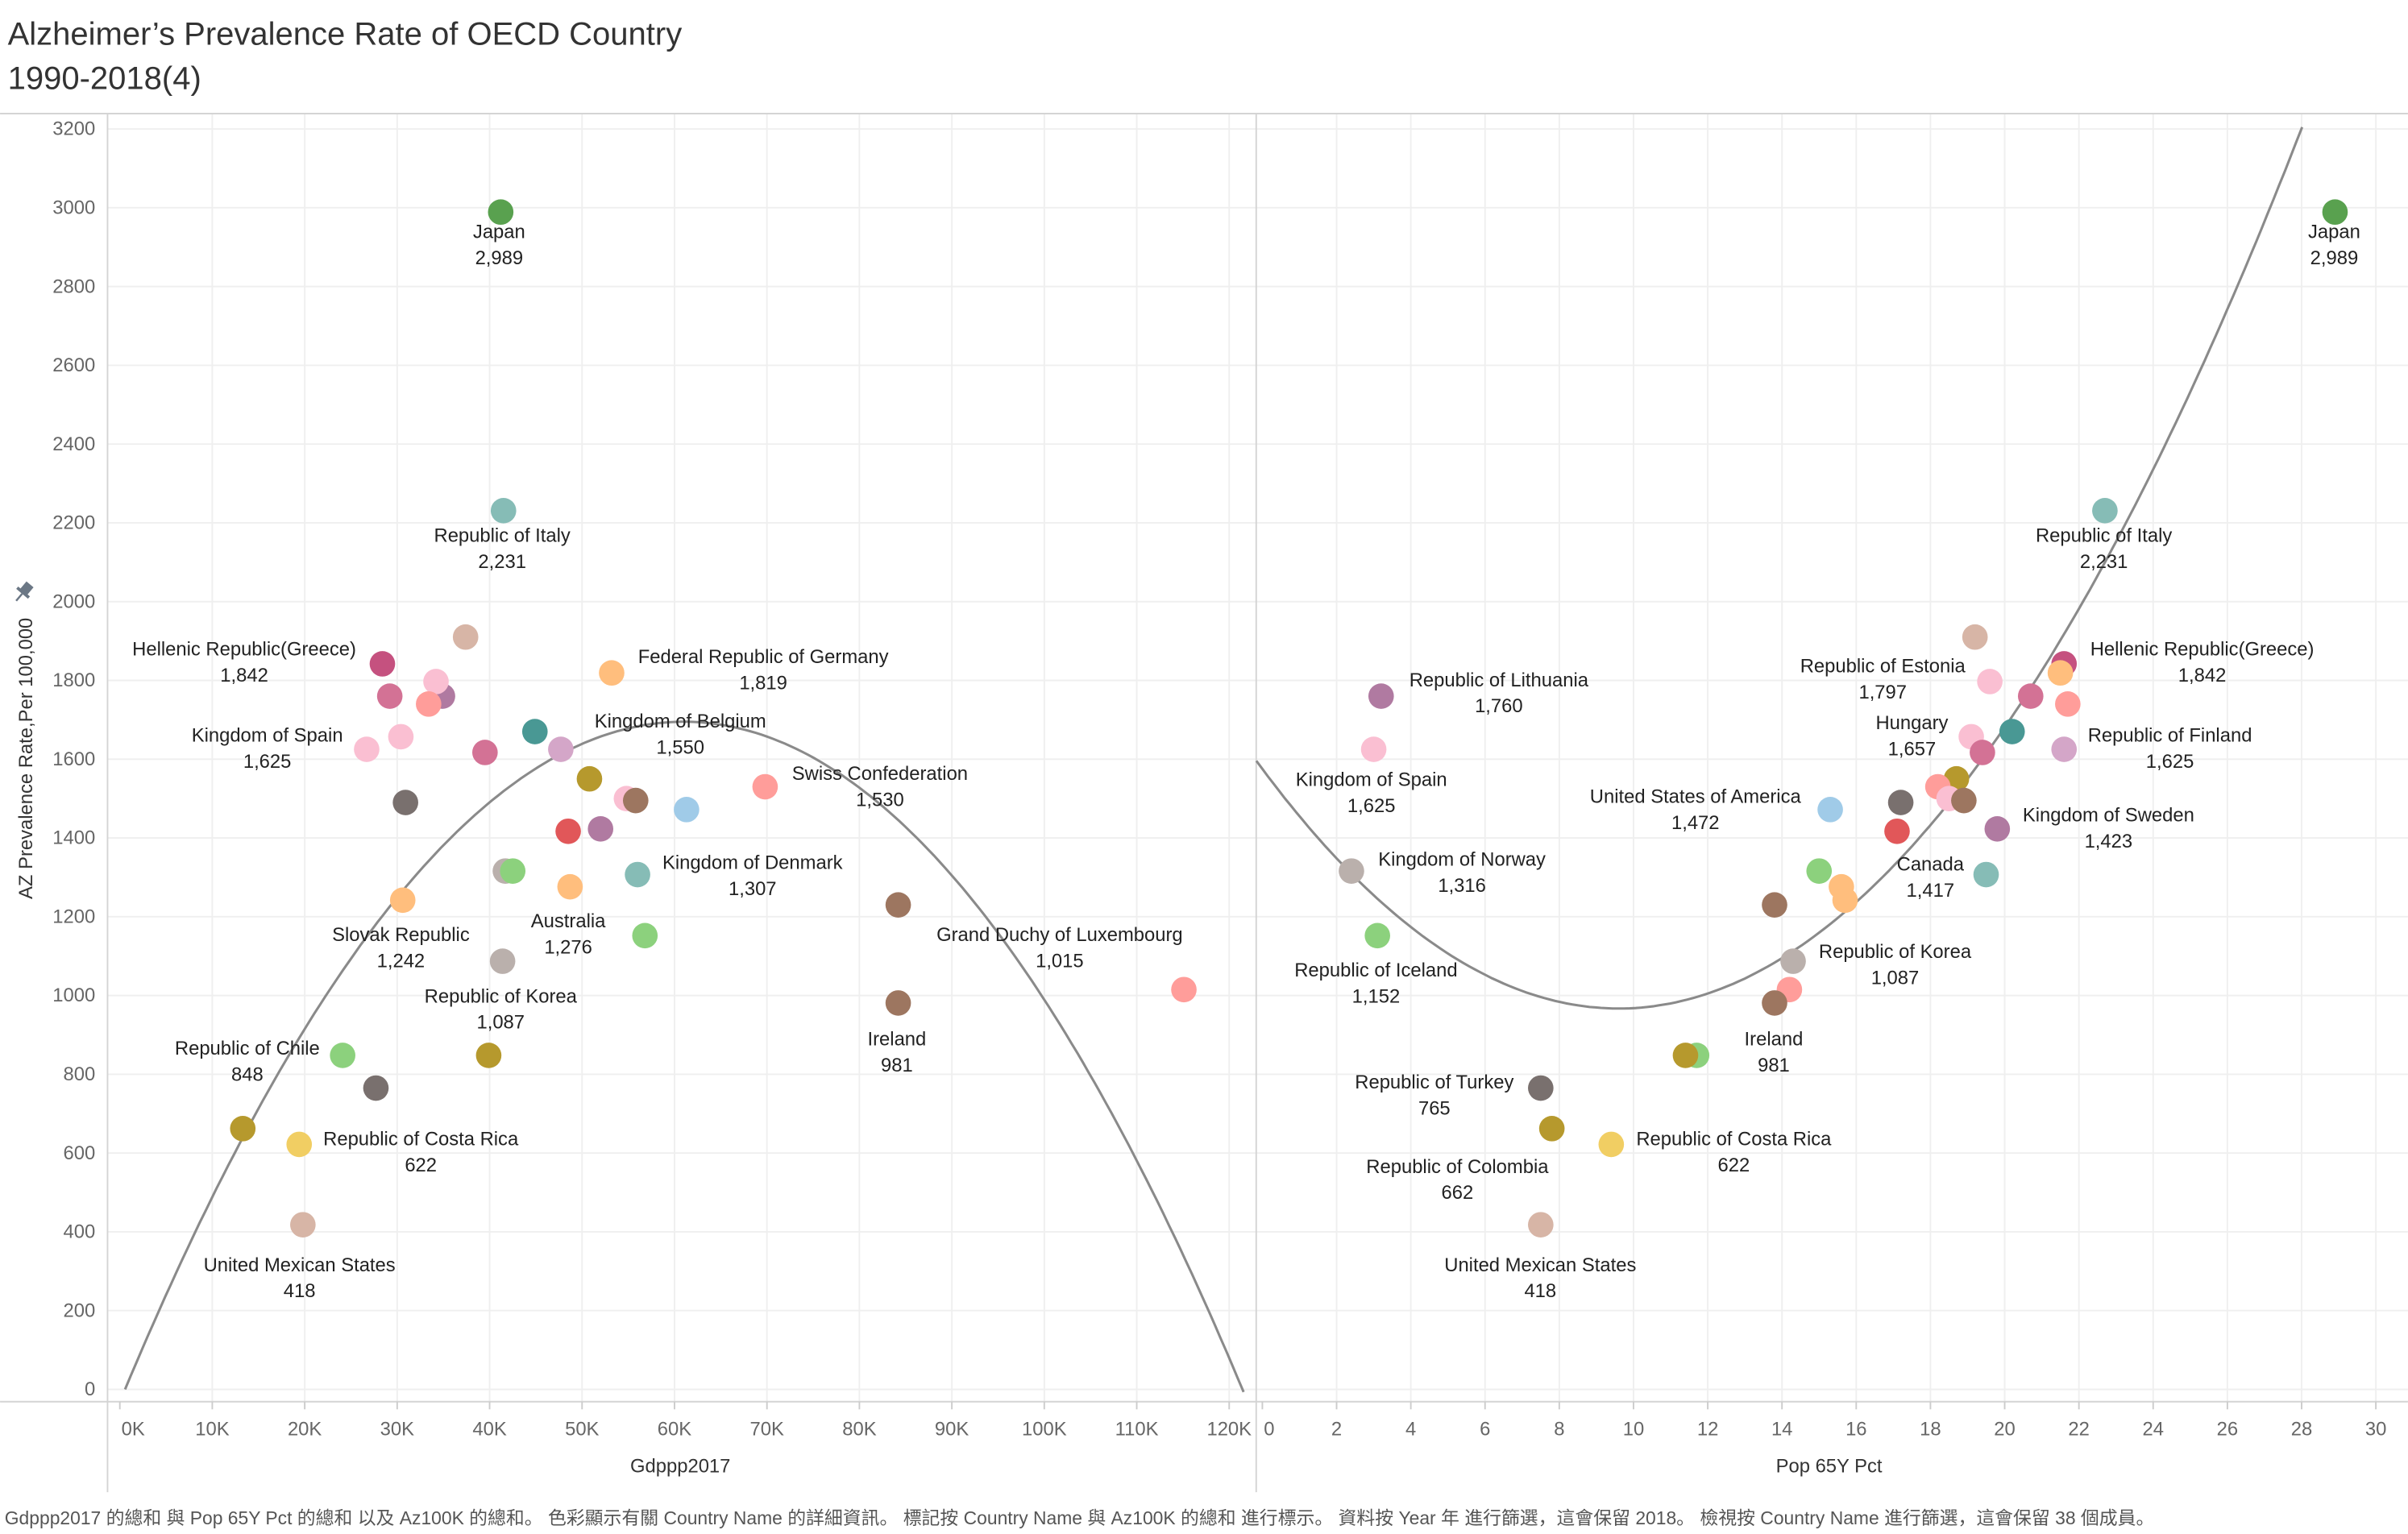 The width and height of the screenshot is (2408, 1534). I want to click on point-label-name: Hellenic Republic(Greece), so click(244, 650).